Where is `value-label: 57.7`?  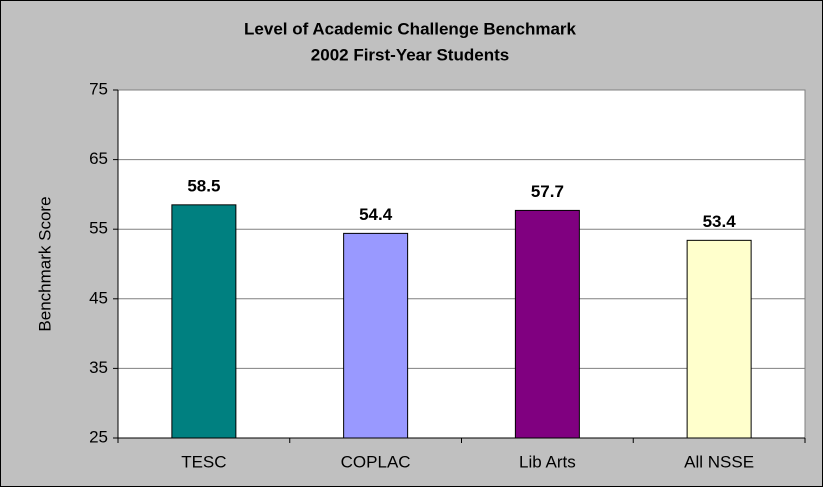
value-label: 57.7 is located at coordinates (547, 191).